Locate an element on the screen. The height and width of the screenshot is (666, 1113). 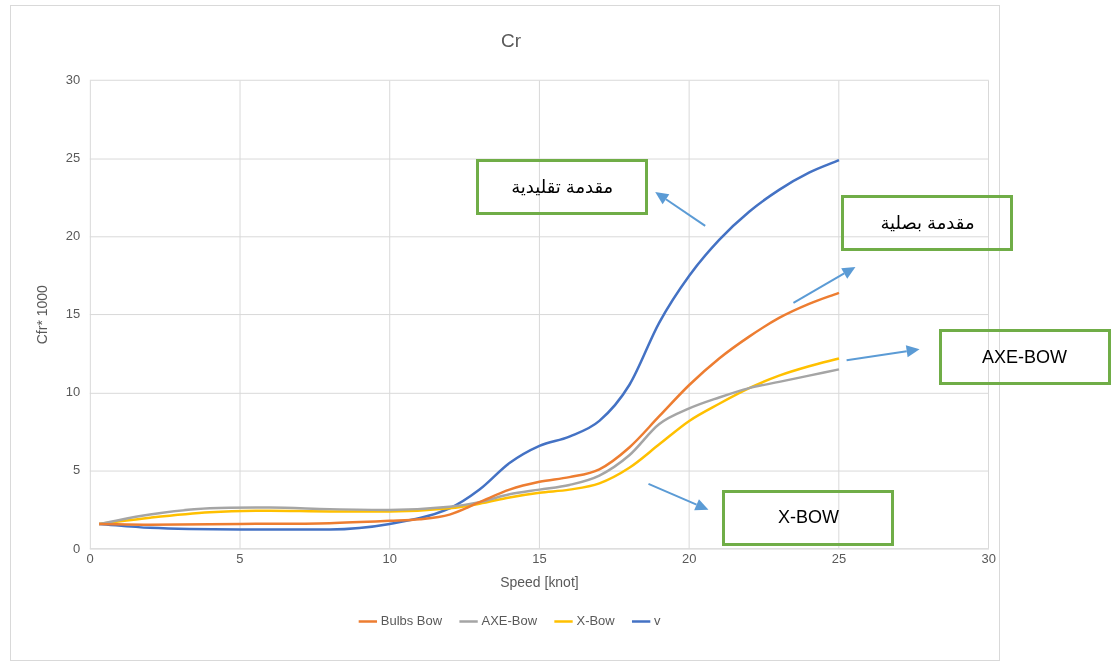
x-tick-label: 20 is located at coordinates (689, 559).